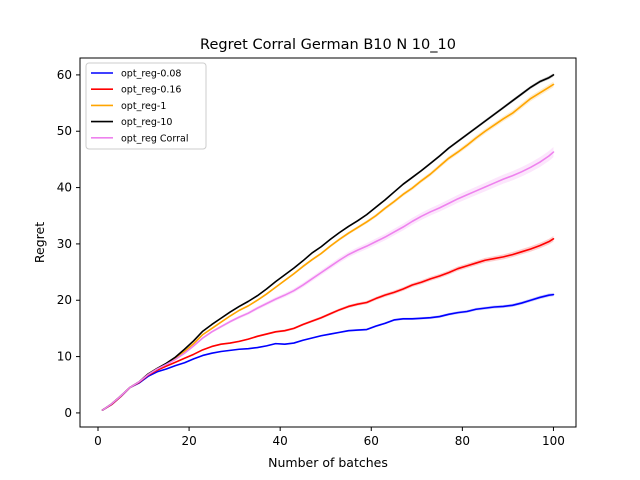 This screenshot has width=640, height=480. I want to click on y-tick-label: 0, so click(68, 413).